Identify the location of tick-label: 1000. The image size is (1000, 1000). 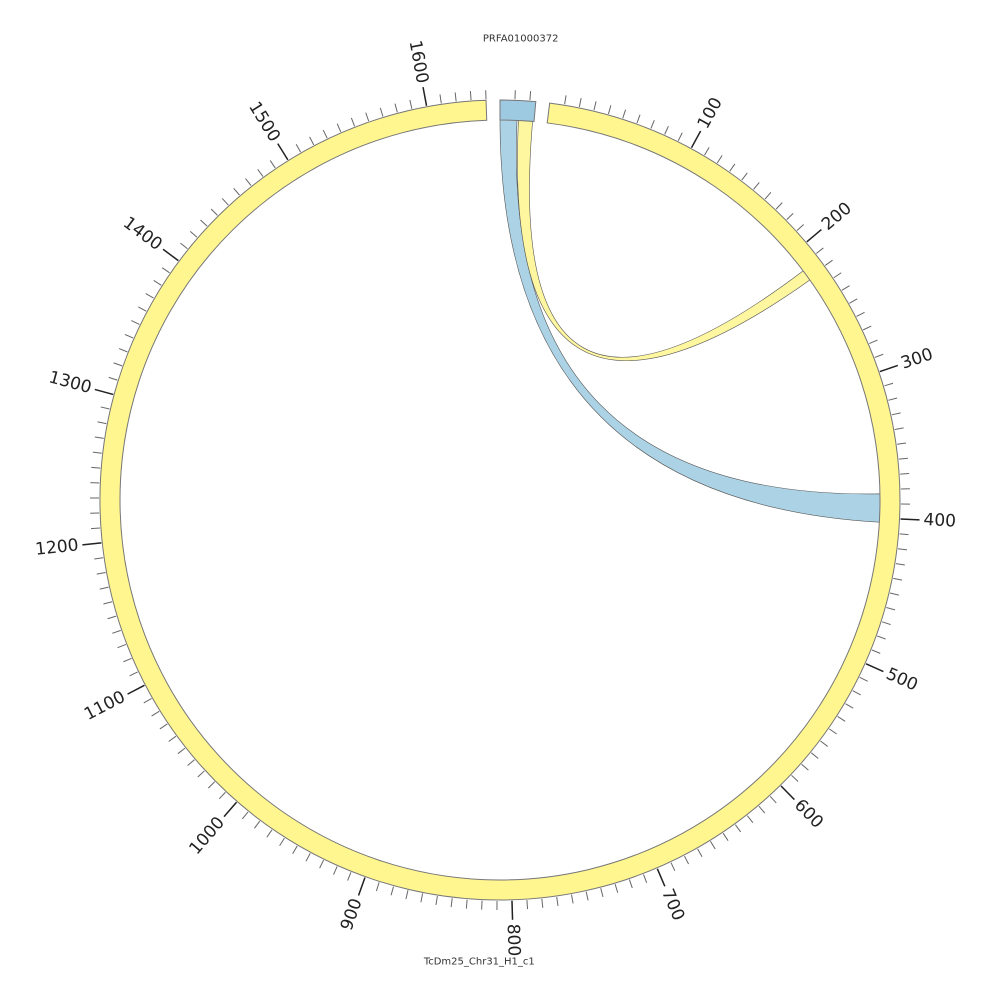
(207, 836).